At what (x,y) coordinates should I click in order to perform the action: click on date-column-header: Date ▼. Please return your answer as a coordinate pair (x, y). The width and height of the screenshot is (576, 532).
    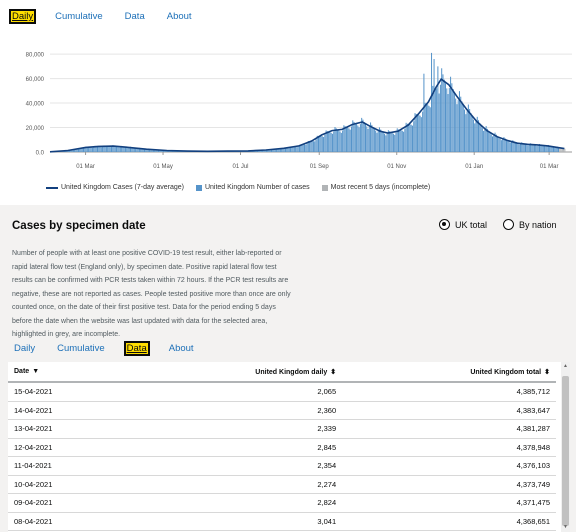
    Looking at the image, I should click on (67, 372).